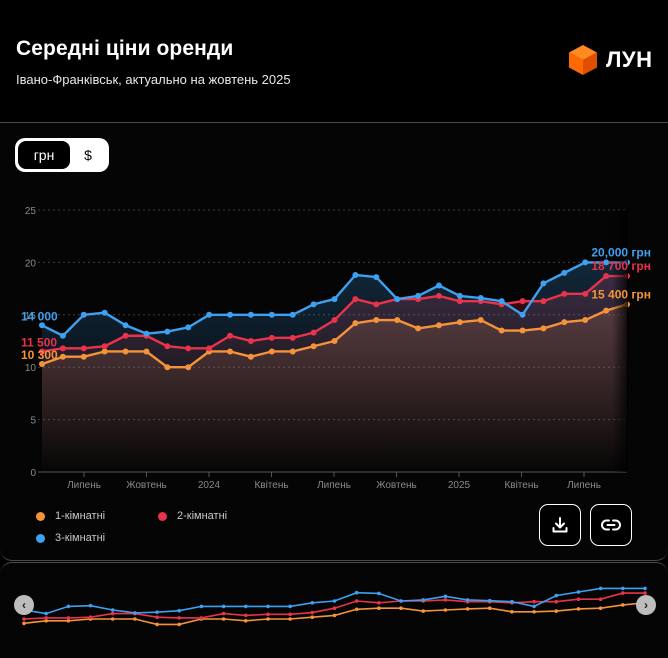  I want to click on navigator-mini-chart, so click(334, 606).